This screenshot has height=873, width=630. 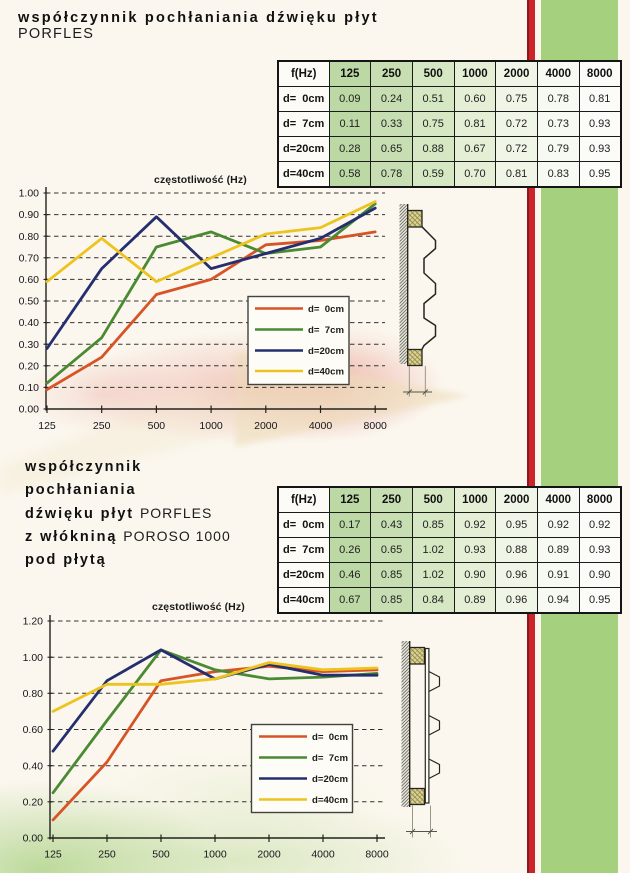 I want to click on svg-text: 0.90, so click(x=29, y=215).